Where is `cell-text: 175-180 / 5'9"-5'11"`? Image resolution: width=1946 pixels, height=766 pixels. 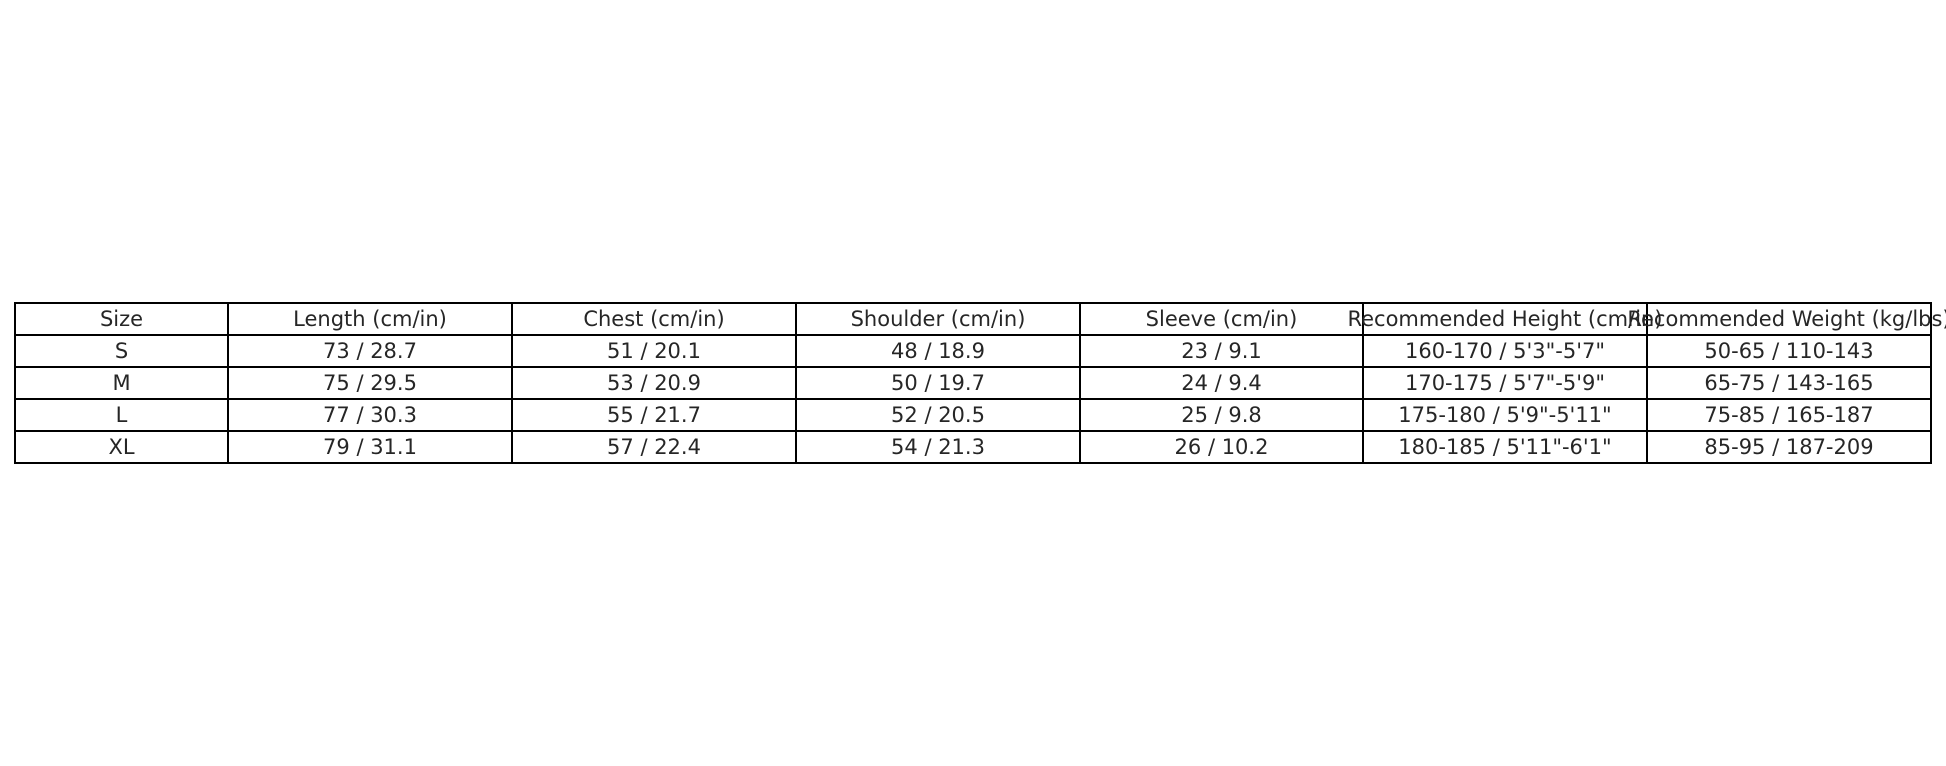
cell-text: 175-180 / 5'9"-5'11" is located at coordinates (1505, 415).